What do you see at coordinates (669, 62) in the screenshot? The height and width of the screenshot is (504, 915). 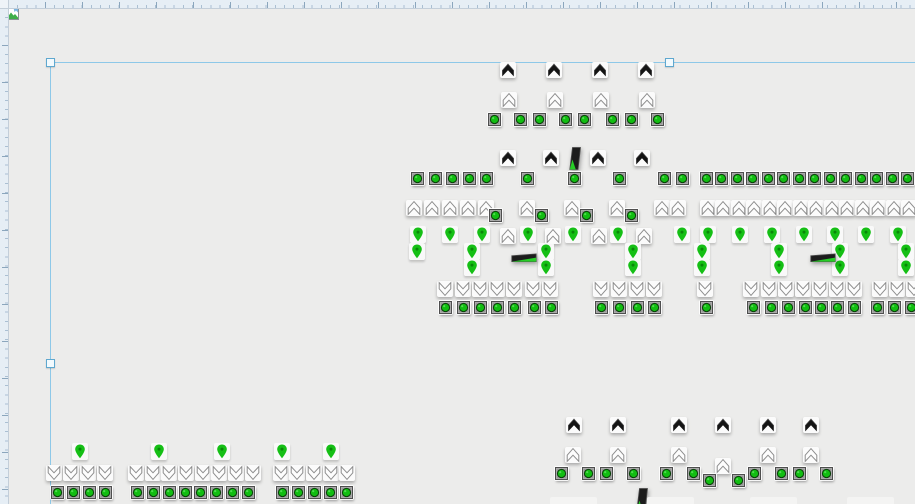 I see `selection-handle-top-mid` at bounding box center [669, 62].